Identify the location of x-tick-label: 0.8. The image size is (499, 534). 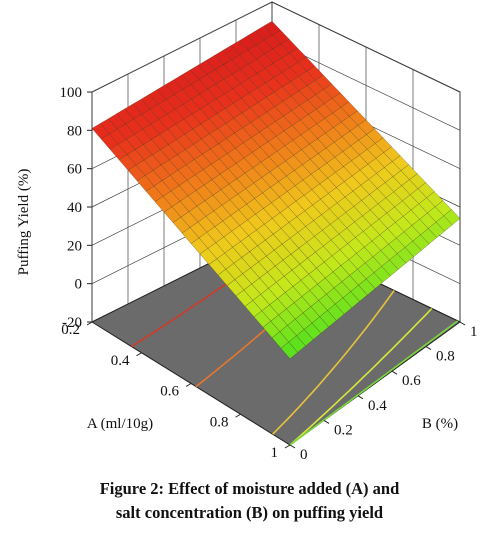
(219, 422).